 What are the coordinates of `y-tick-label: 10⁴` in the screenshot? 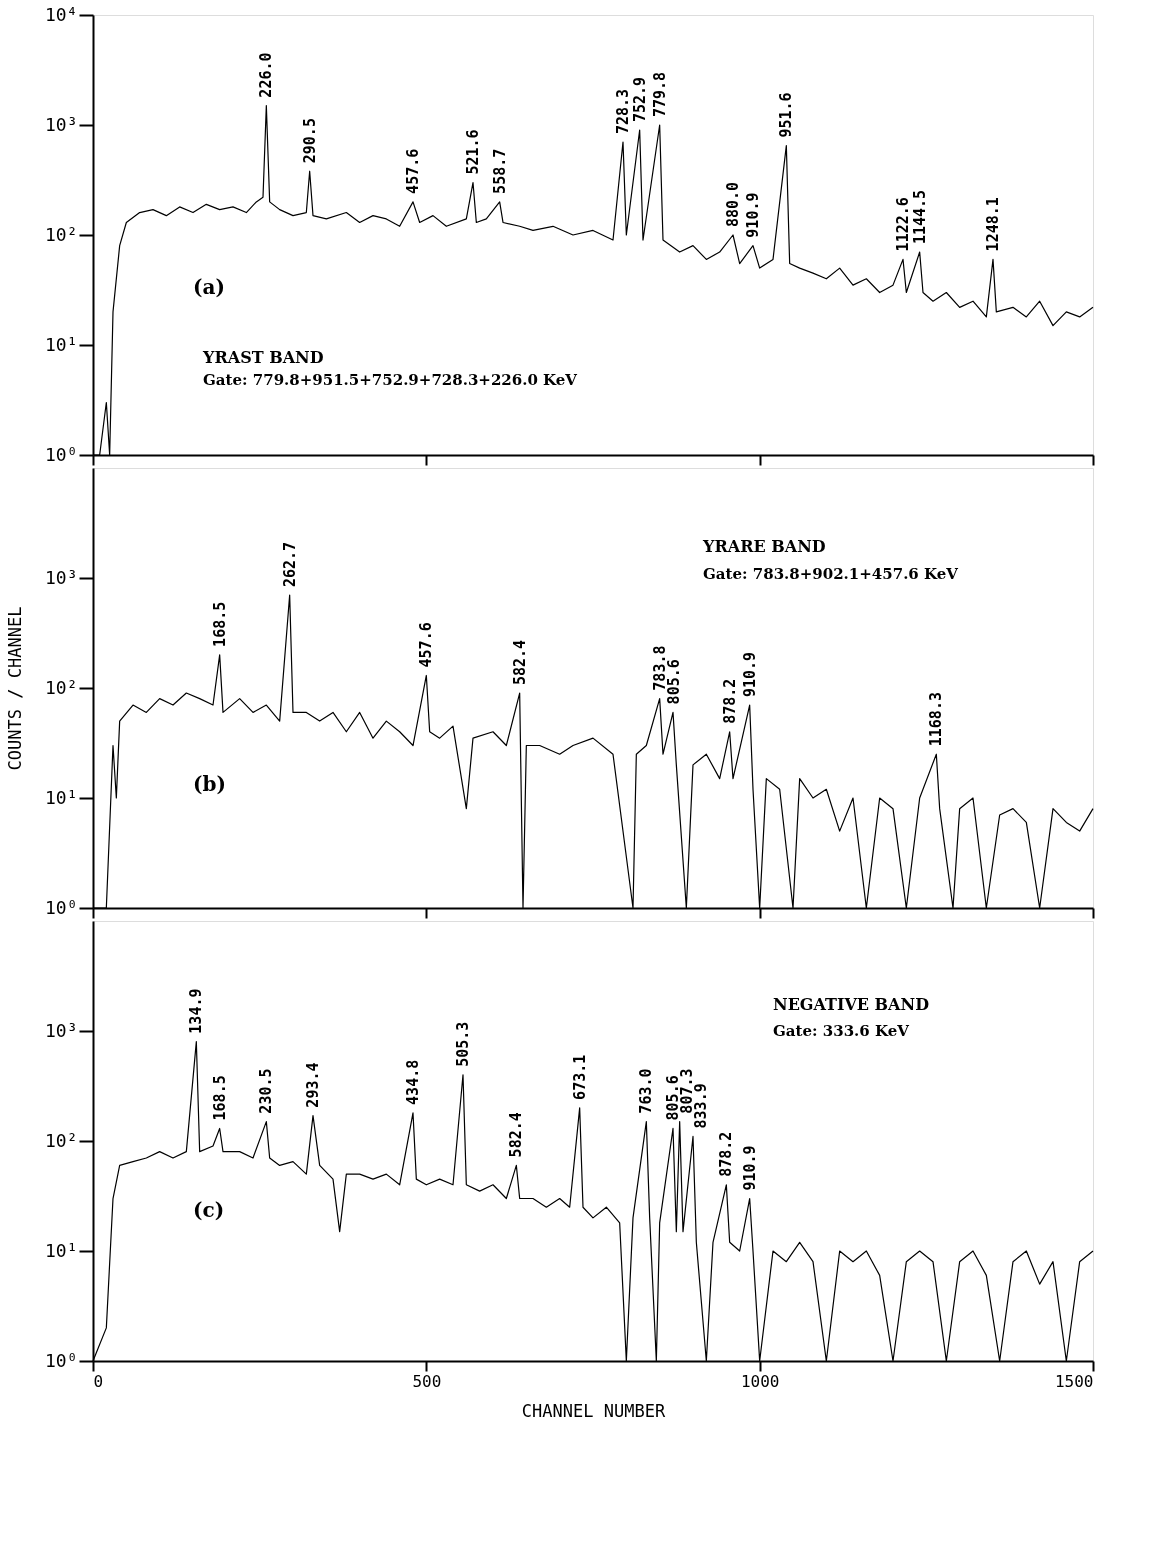 It's located at (61, 14).